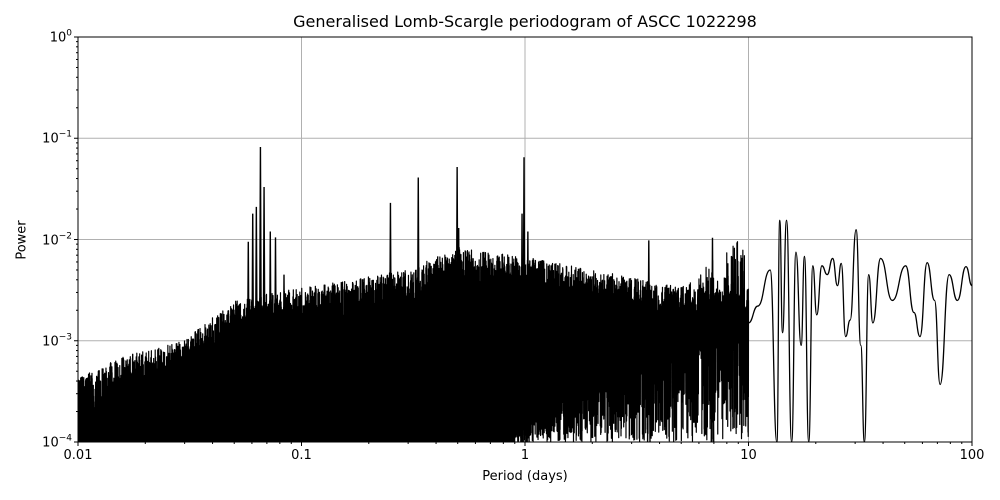 The height and width of the screenshot is (500, 1000). I want to click on x-tick-label: 1, so click(525, 455).